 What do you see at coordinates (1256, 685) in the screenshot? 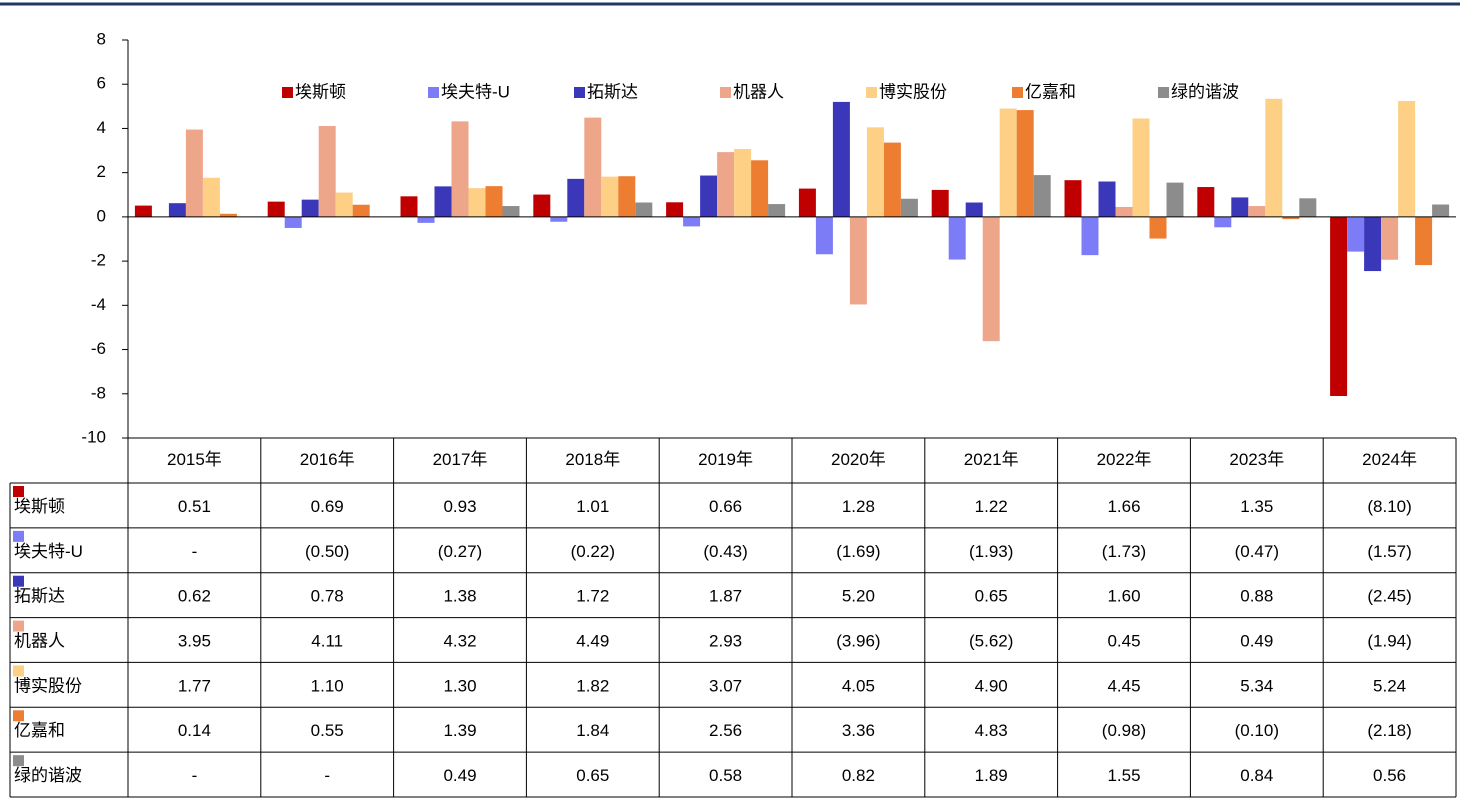
I see `cell-value: 5.34` at bounding box center [1256, 685].